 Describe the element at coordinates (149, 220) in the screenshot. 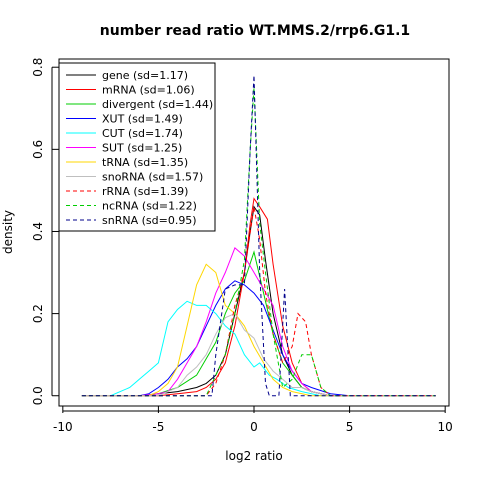

I see `legend-label: snRNA (sd=0.95)` at that location.